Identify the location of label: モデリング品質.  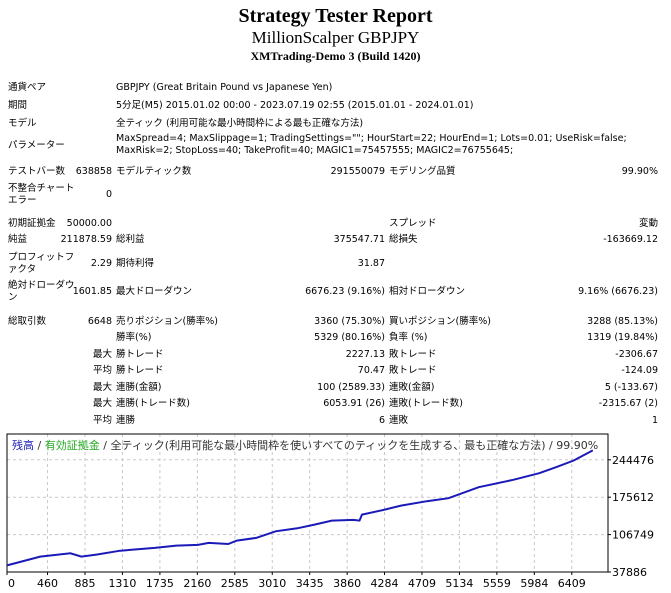
(422, 171).